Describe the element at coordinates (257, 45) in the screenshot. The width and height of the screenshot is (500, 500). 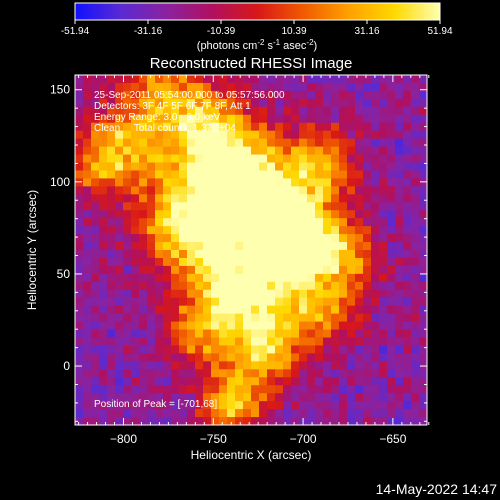
I see `colorbar-units: (photons cm-2 s-1 asec-2)` at that location.